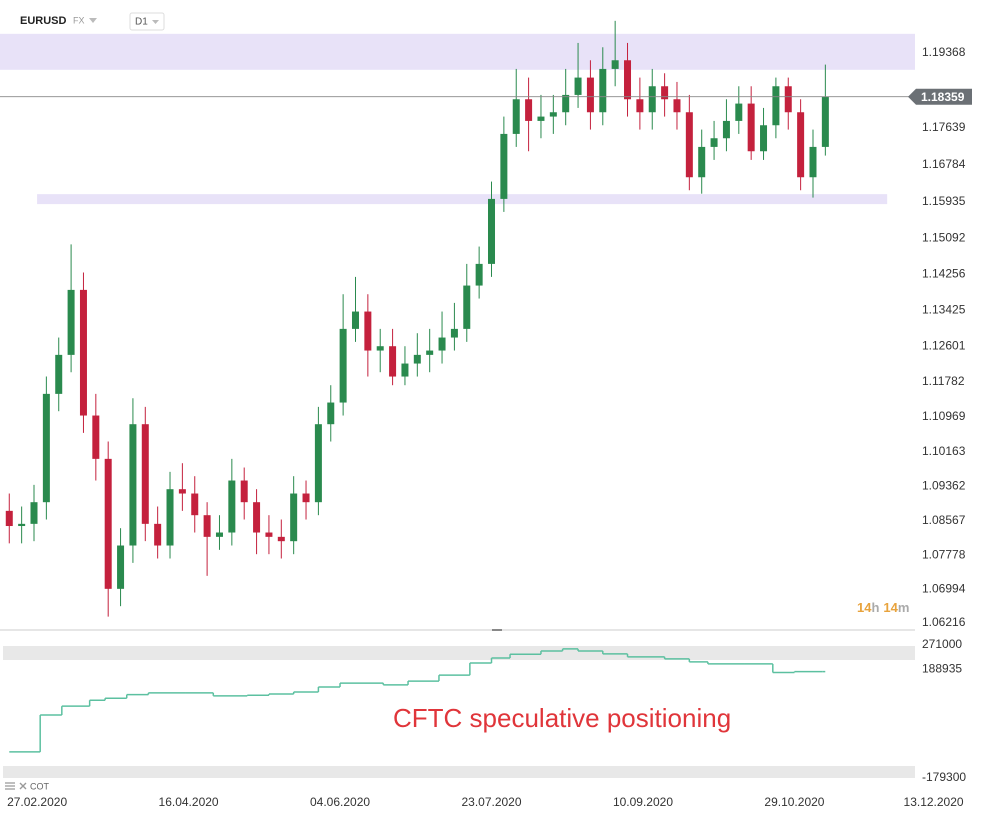  Describe the element at coordinates (643, 802) in the screenshot. I see `x-tick-label: 10.09.2020` at that location.